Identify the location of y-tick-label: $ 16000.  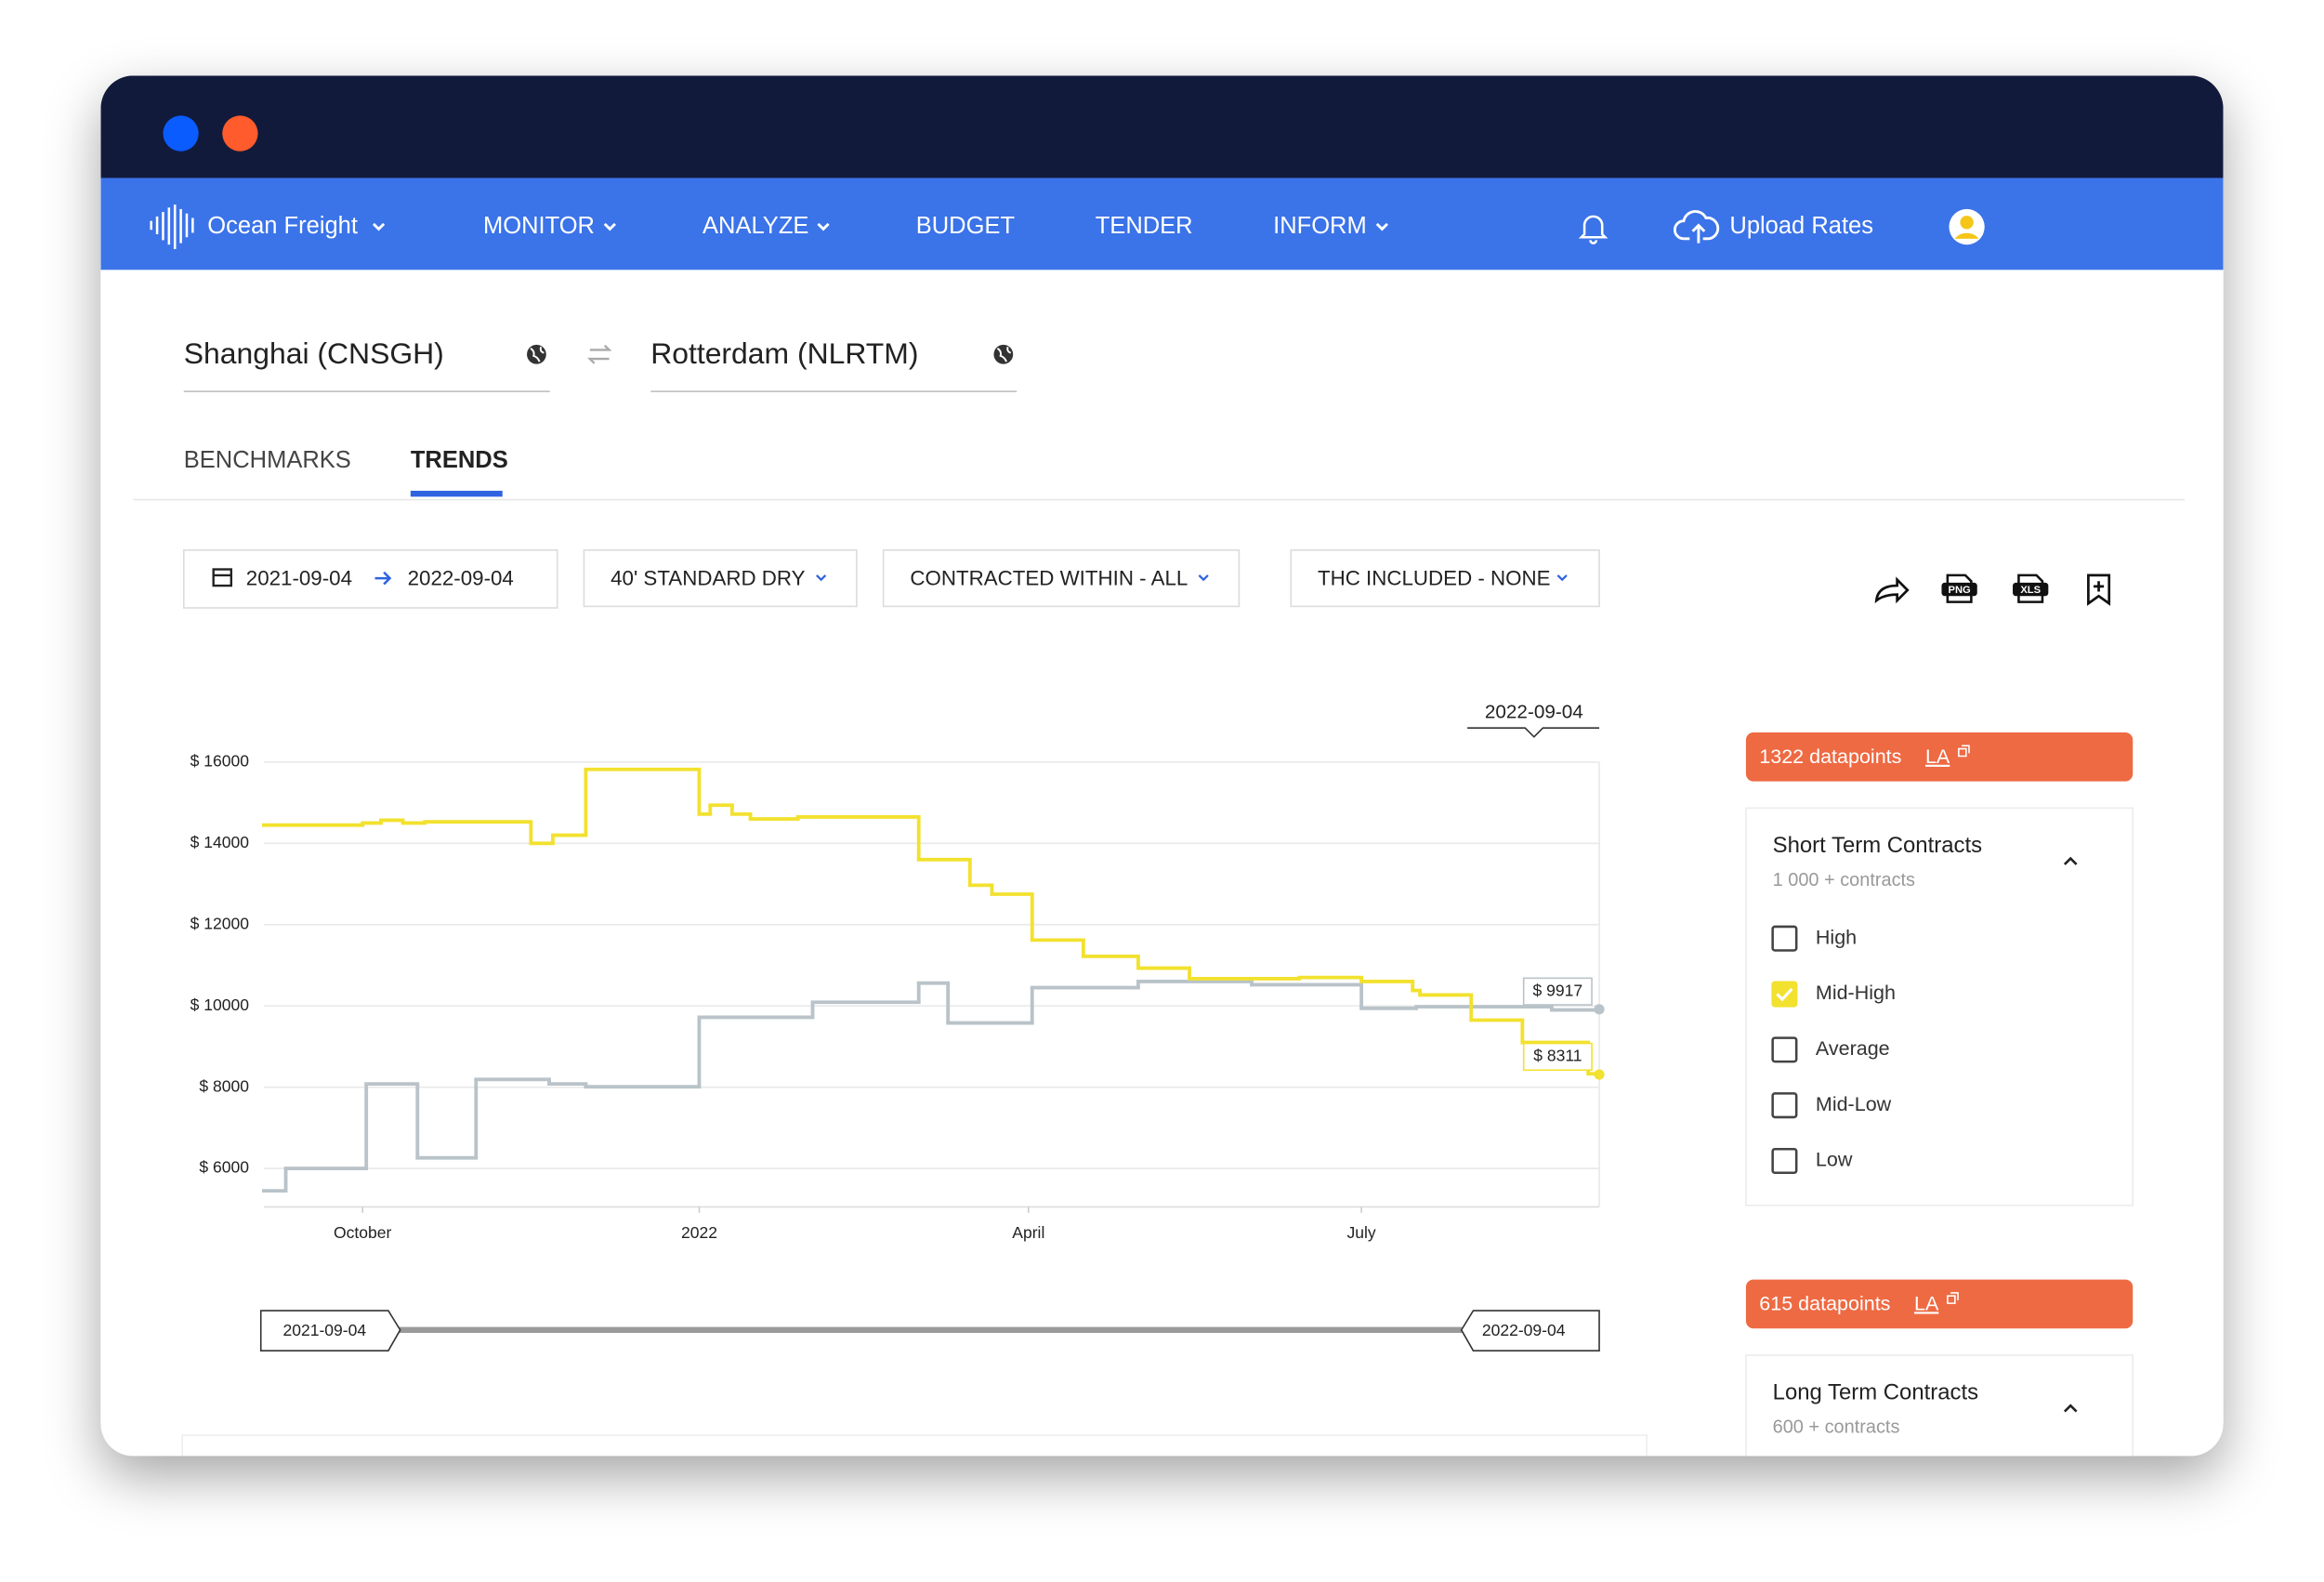
(220, 762).